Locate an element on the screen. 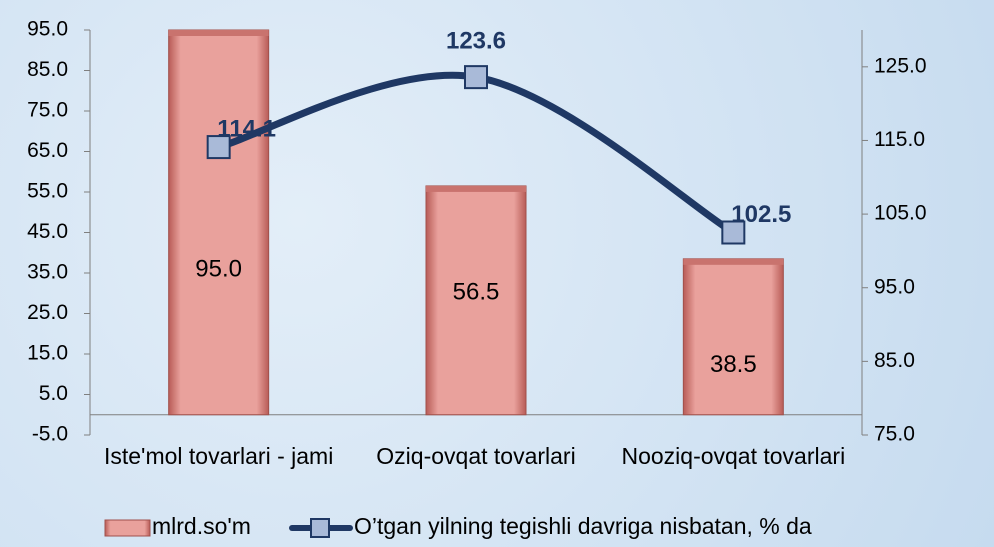 This screenshot has height=547, width=994. y-tick-label: 85.0 is located at coordinates (47, 69).